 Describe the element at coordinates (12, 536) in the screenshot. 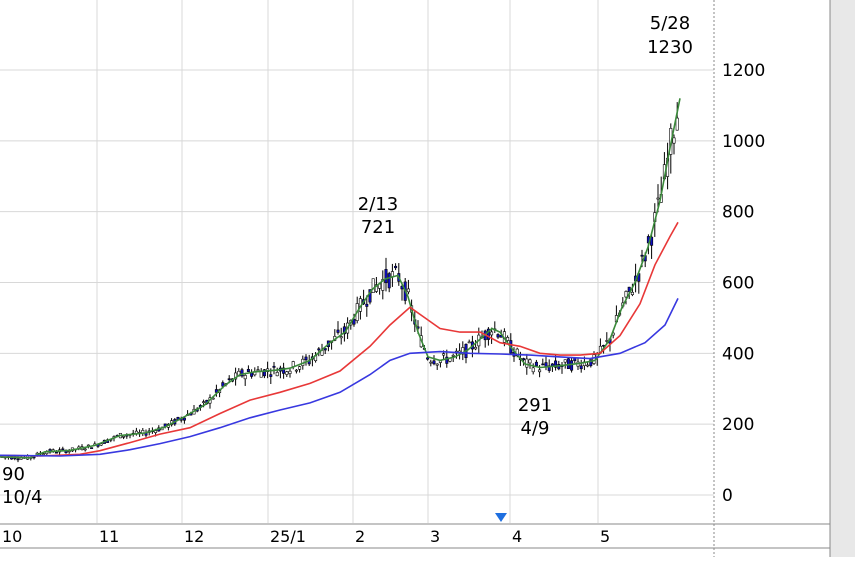

I see `x-tick-label: 10` at that location.